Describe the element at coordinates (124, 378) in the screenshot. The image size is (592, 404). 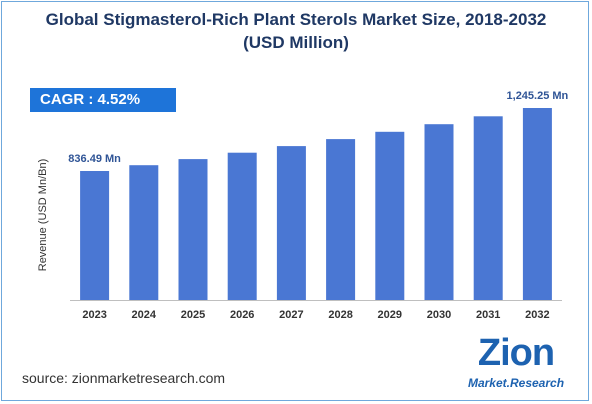
I see `source-text: source: zionmarketresearch.com` at that location.